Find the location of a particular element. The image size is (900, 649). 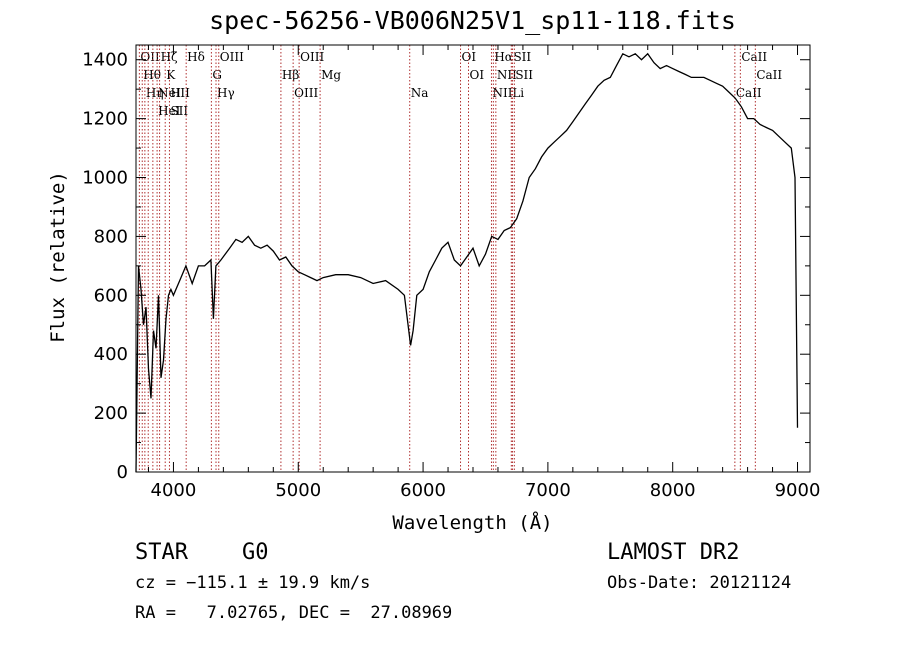

x-tick-label: 9000 is located at coordinates (798, 490).